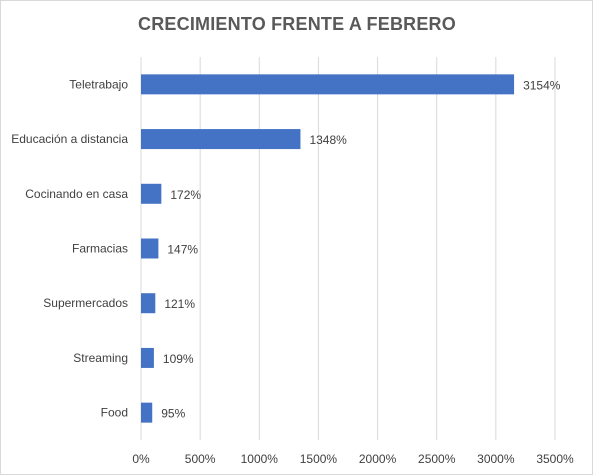 The image size is (594, 476). Describe the element at coordinates (179, 304) in the screenshot. I see `data-label: 121%` at that location.